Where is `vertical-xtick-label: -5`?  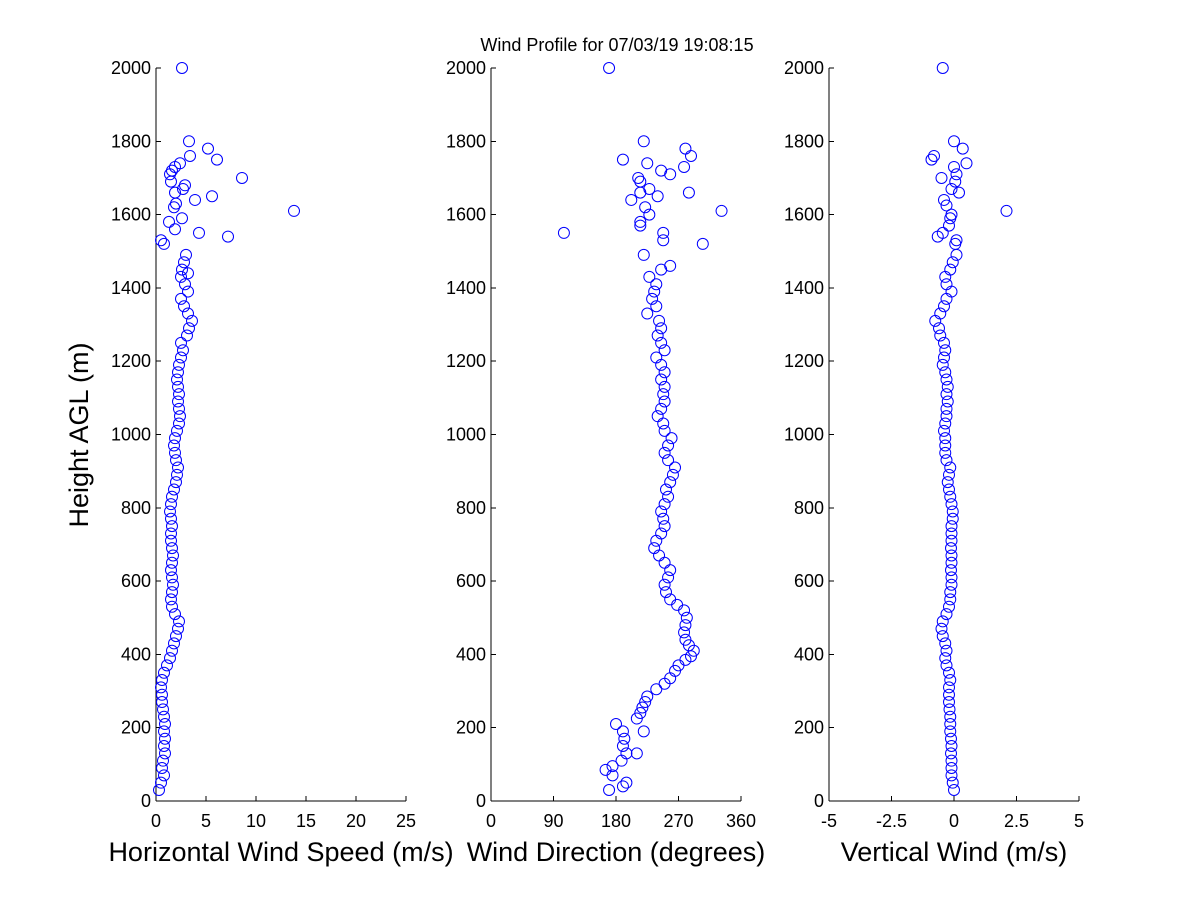 vertical-xtick-label: -5 is located at coordinates (829, 821).